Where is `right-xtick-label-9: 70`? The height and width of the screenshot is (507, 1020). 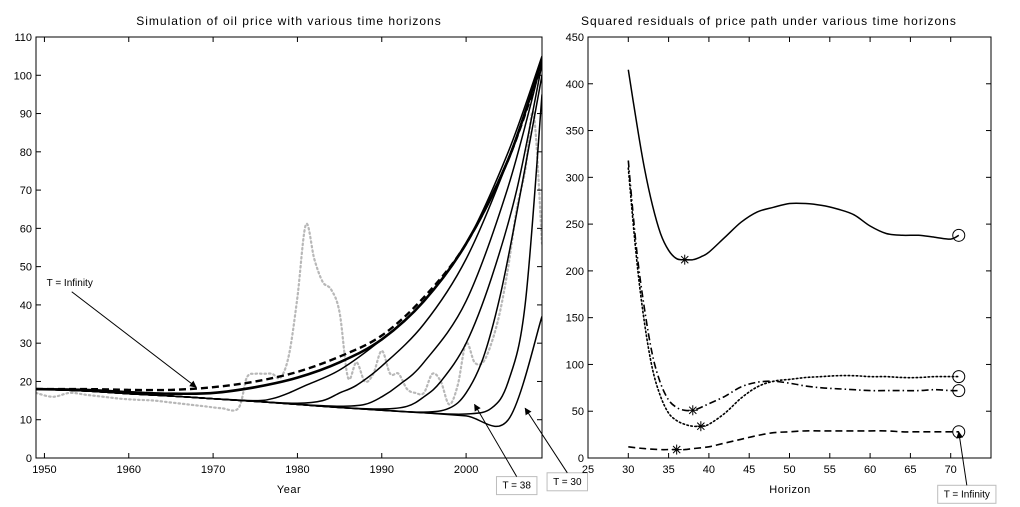
right-xtick-label-9: 70 is located at coordinates (951, 470).